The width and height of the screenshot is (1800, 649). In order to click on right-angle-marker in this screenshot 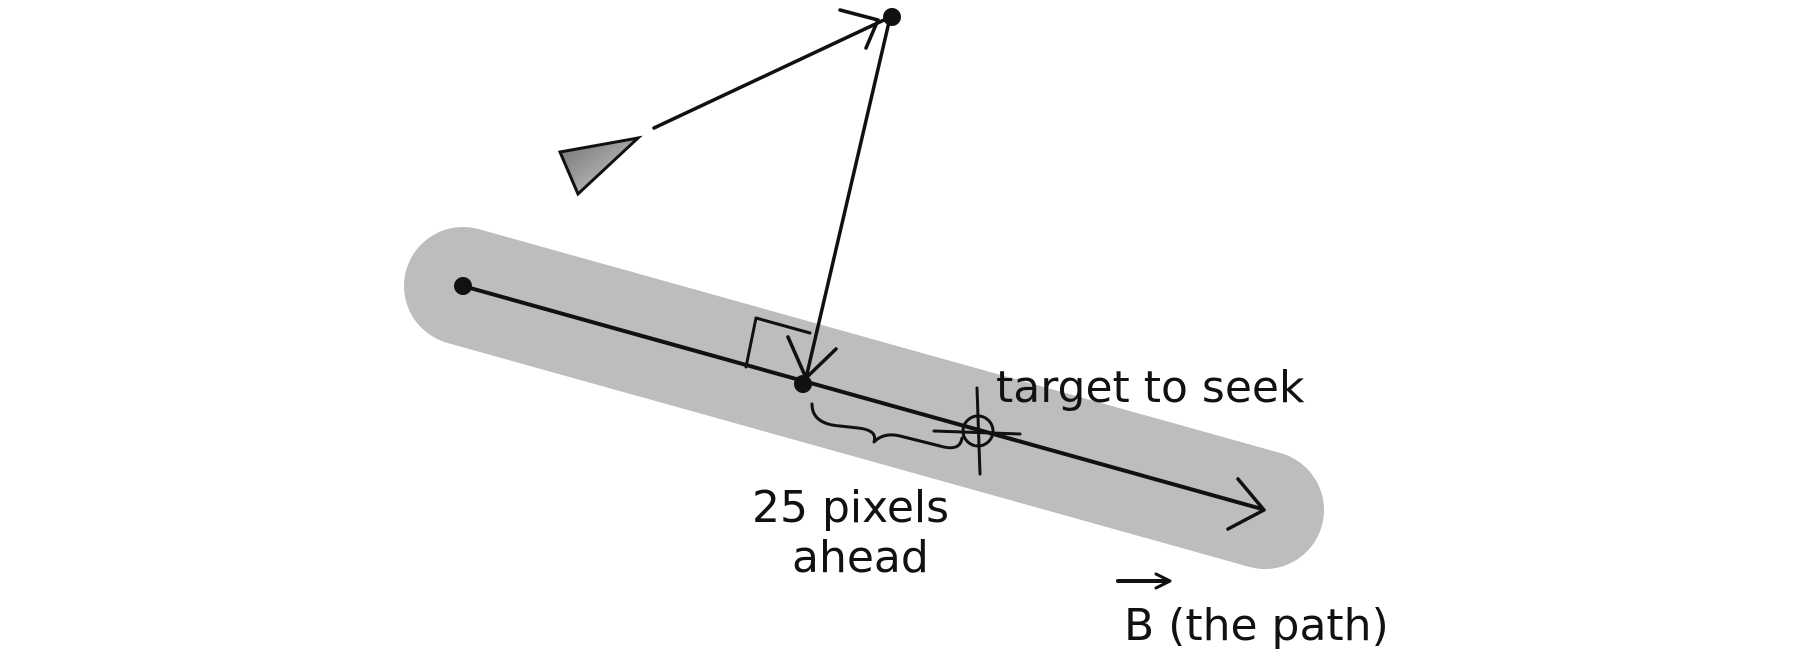, I will do `click(778, 342)`.